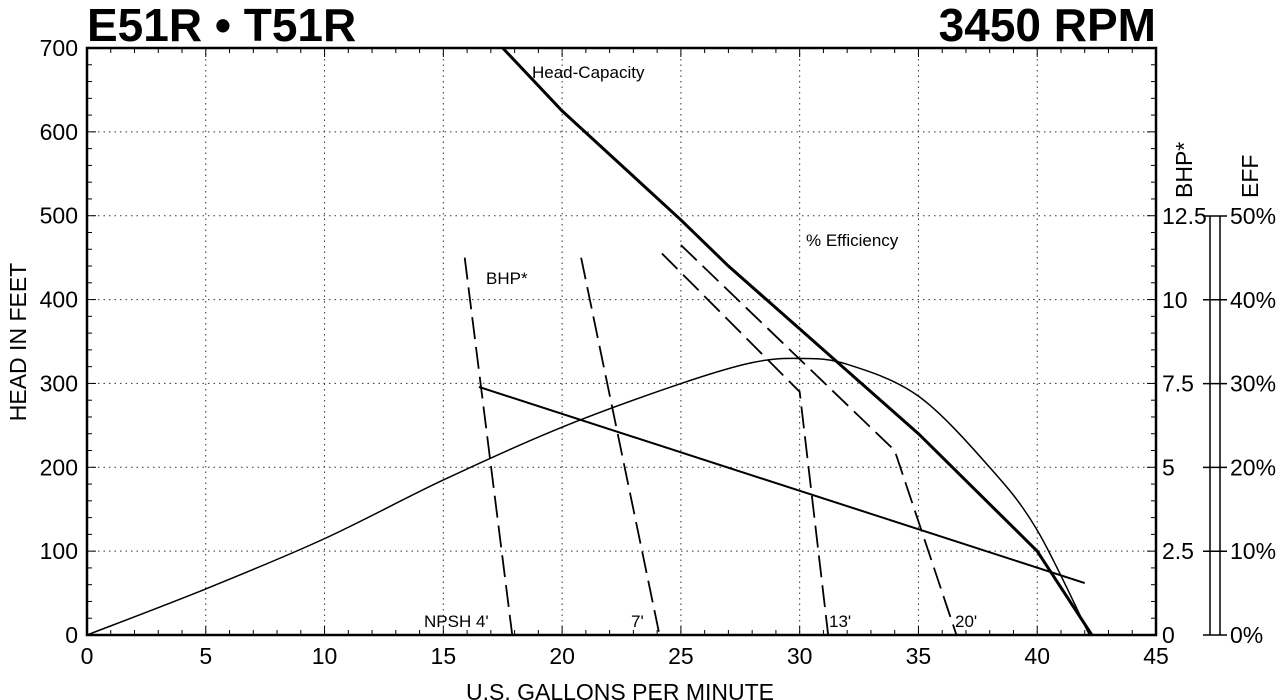  I want to click on npsh-4-label: NPSH 4', so click(456, 621).